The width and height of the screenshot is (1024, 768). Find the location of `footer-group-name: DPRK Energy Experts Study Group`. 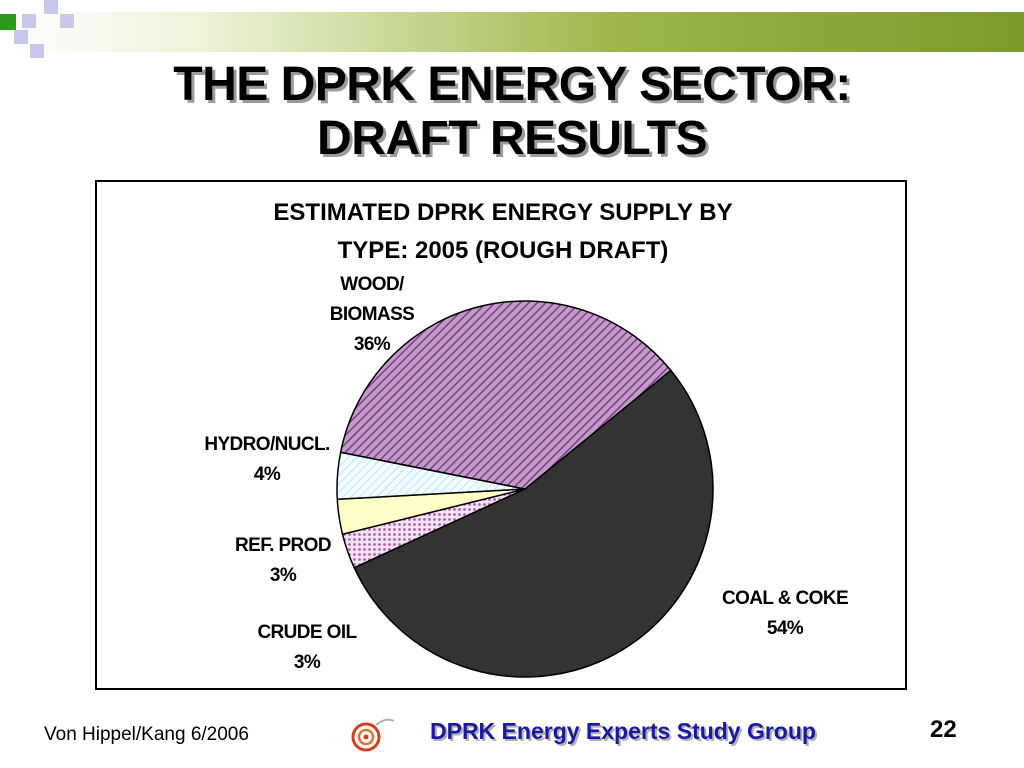

footer-group-name: DPRK Energy Experts Study Group is located at coordinates (623, 731).